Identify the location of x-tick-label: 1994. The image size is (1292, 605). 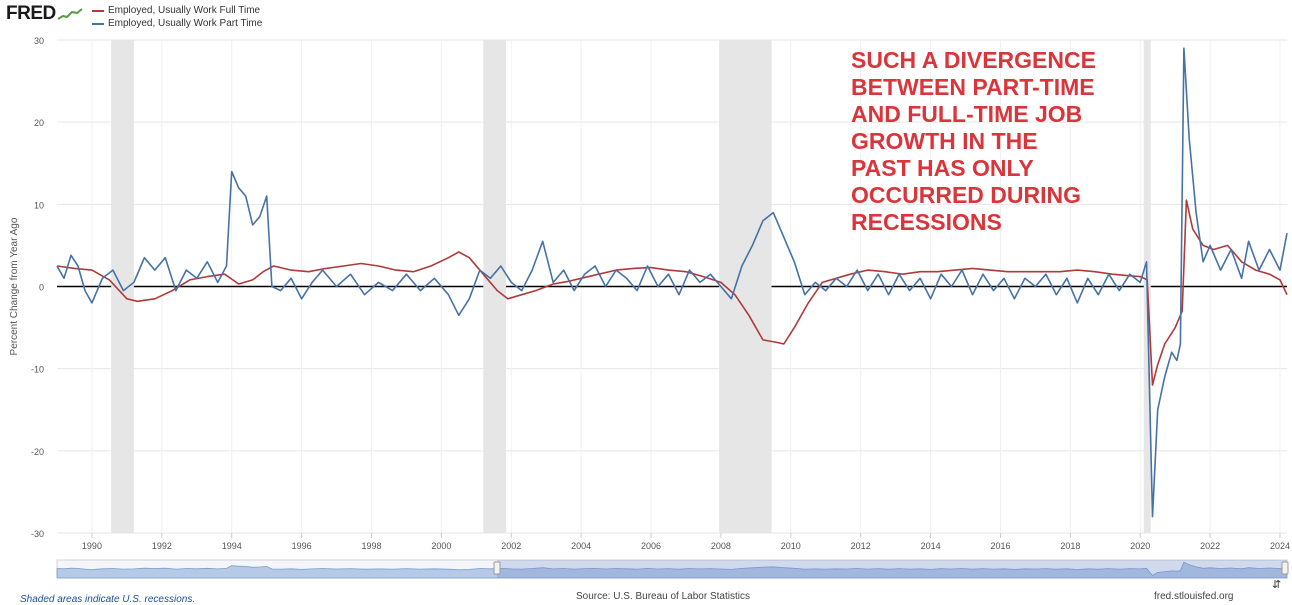
(232, 546).